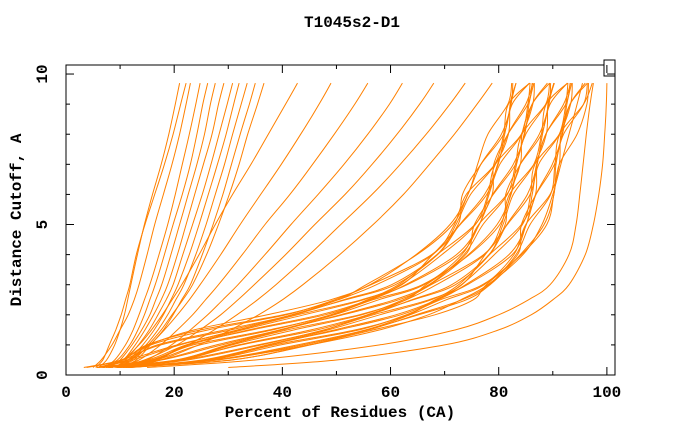  Describe the element at coordinates (43, 73) in the screenshot. I see `y-tick-label: 10` at that location.